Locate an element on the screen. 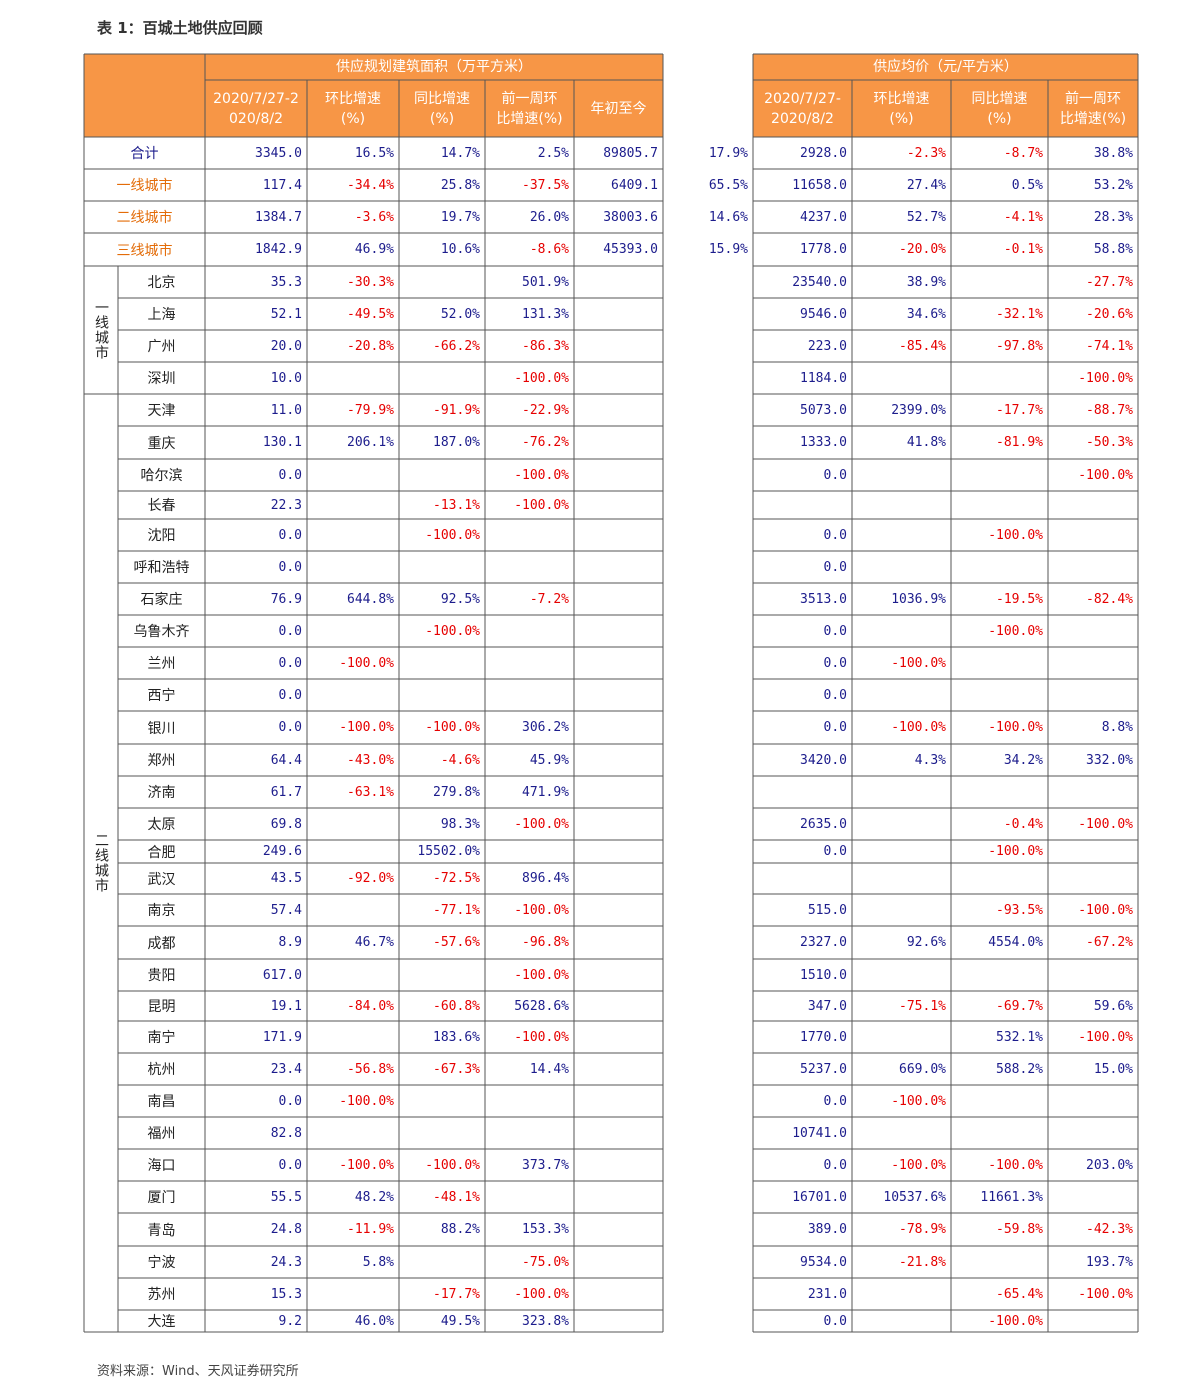  table-cell-value: 52.1 is located at coordinates (286, 314).